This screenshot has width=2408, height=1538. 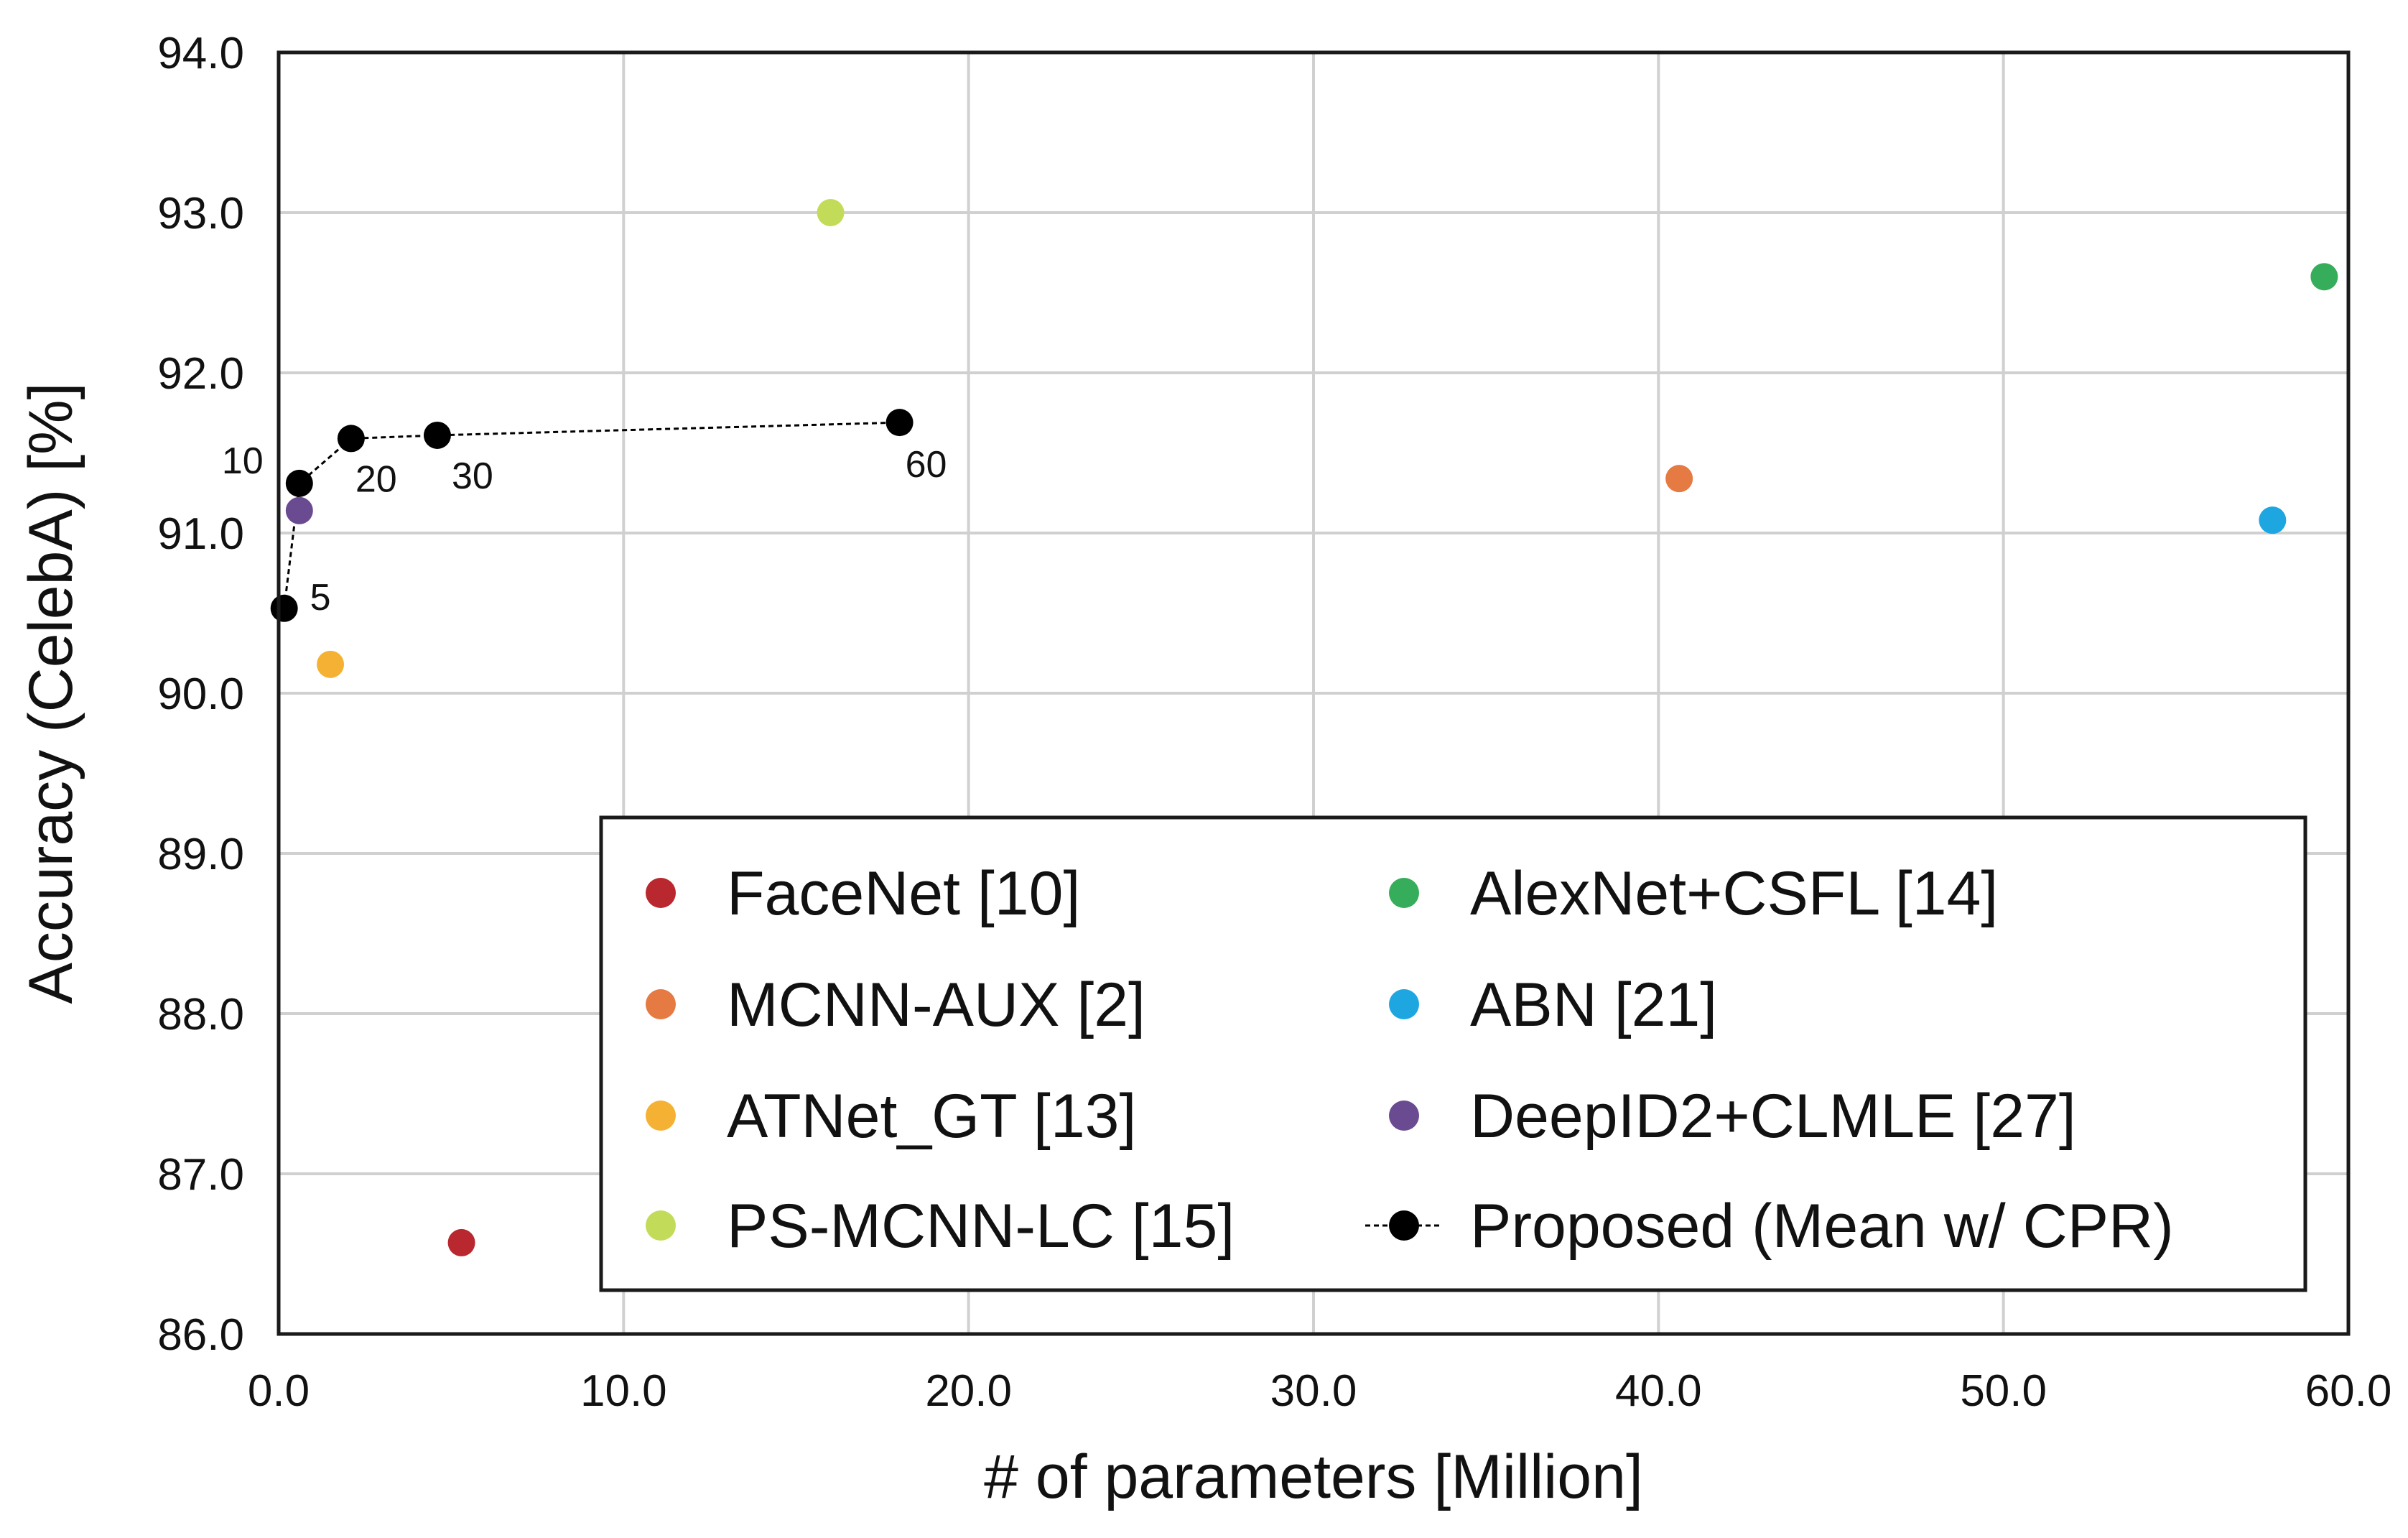 What do you see at coordinates (472, 476) in the screenshot?
I see `point-label: 30` at bounding box center [472, 476].